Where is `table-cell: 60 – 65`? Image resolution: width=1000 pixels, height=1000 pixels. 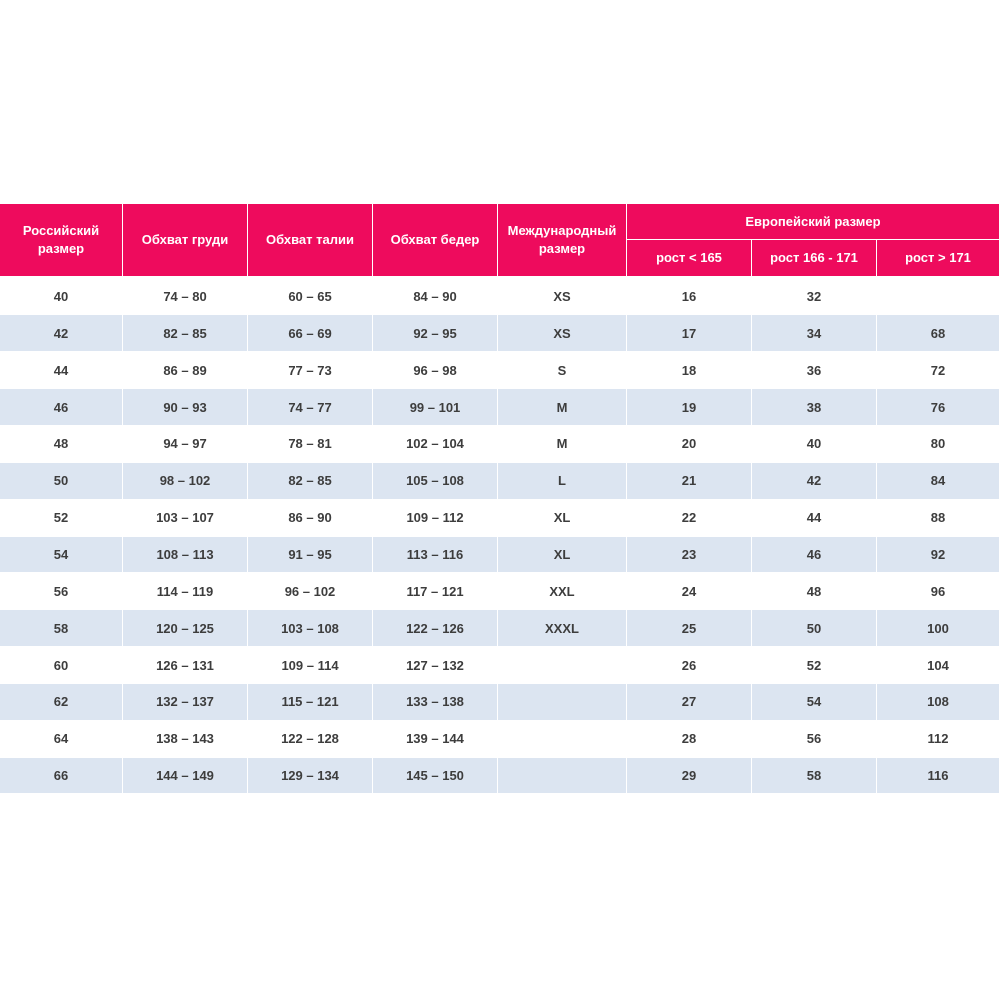
table-cell: 60 – 65 is located at coordinates (310, 297).